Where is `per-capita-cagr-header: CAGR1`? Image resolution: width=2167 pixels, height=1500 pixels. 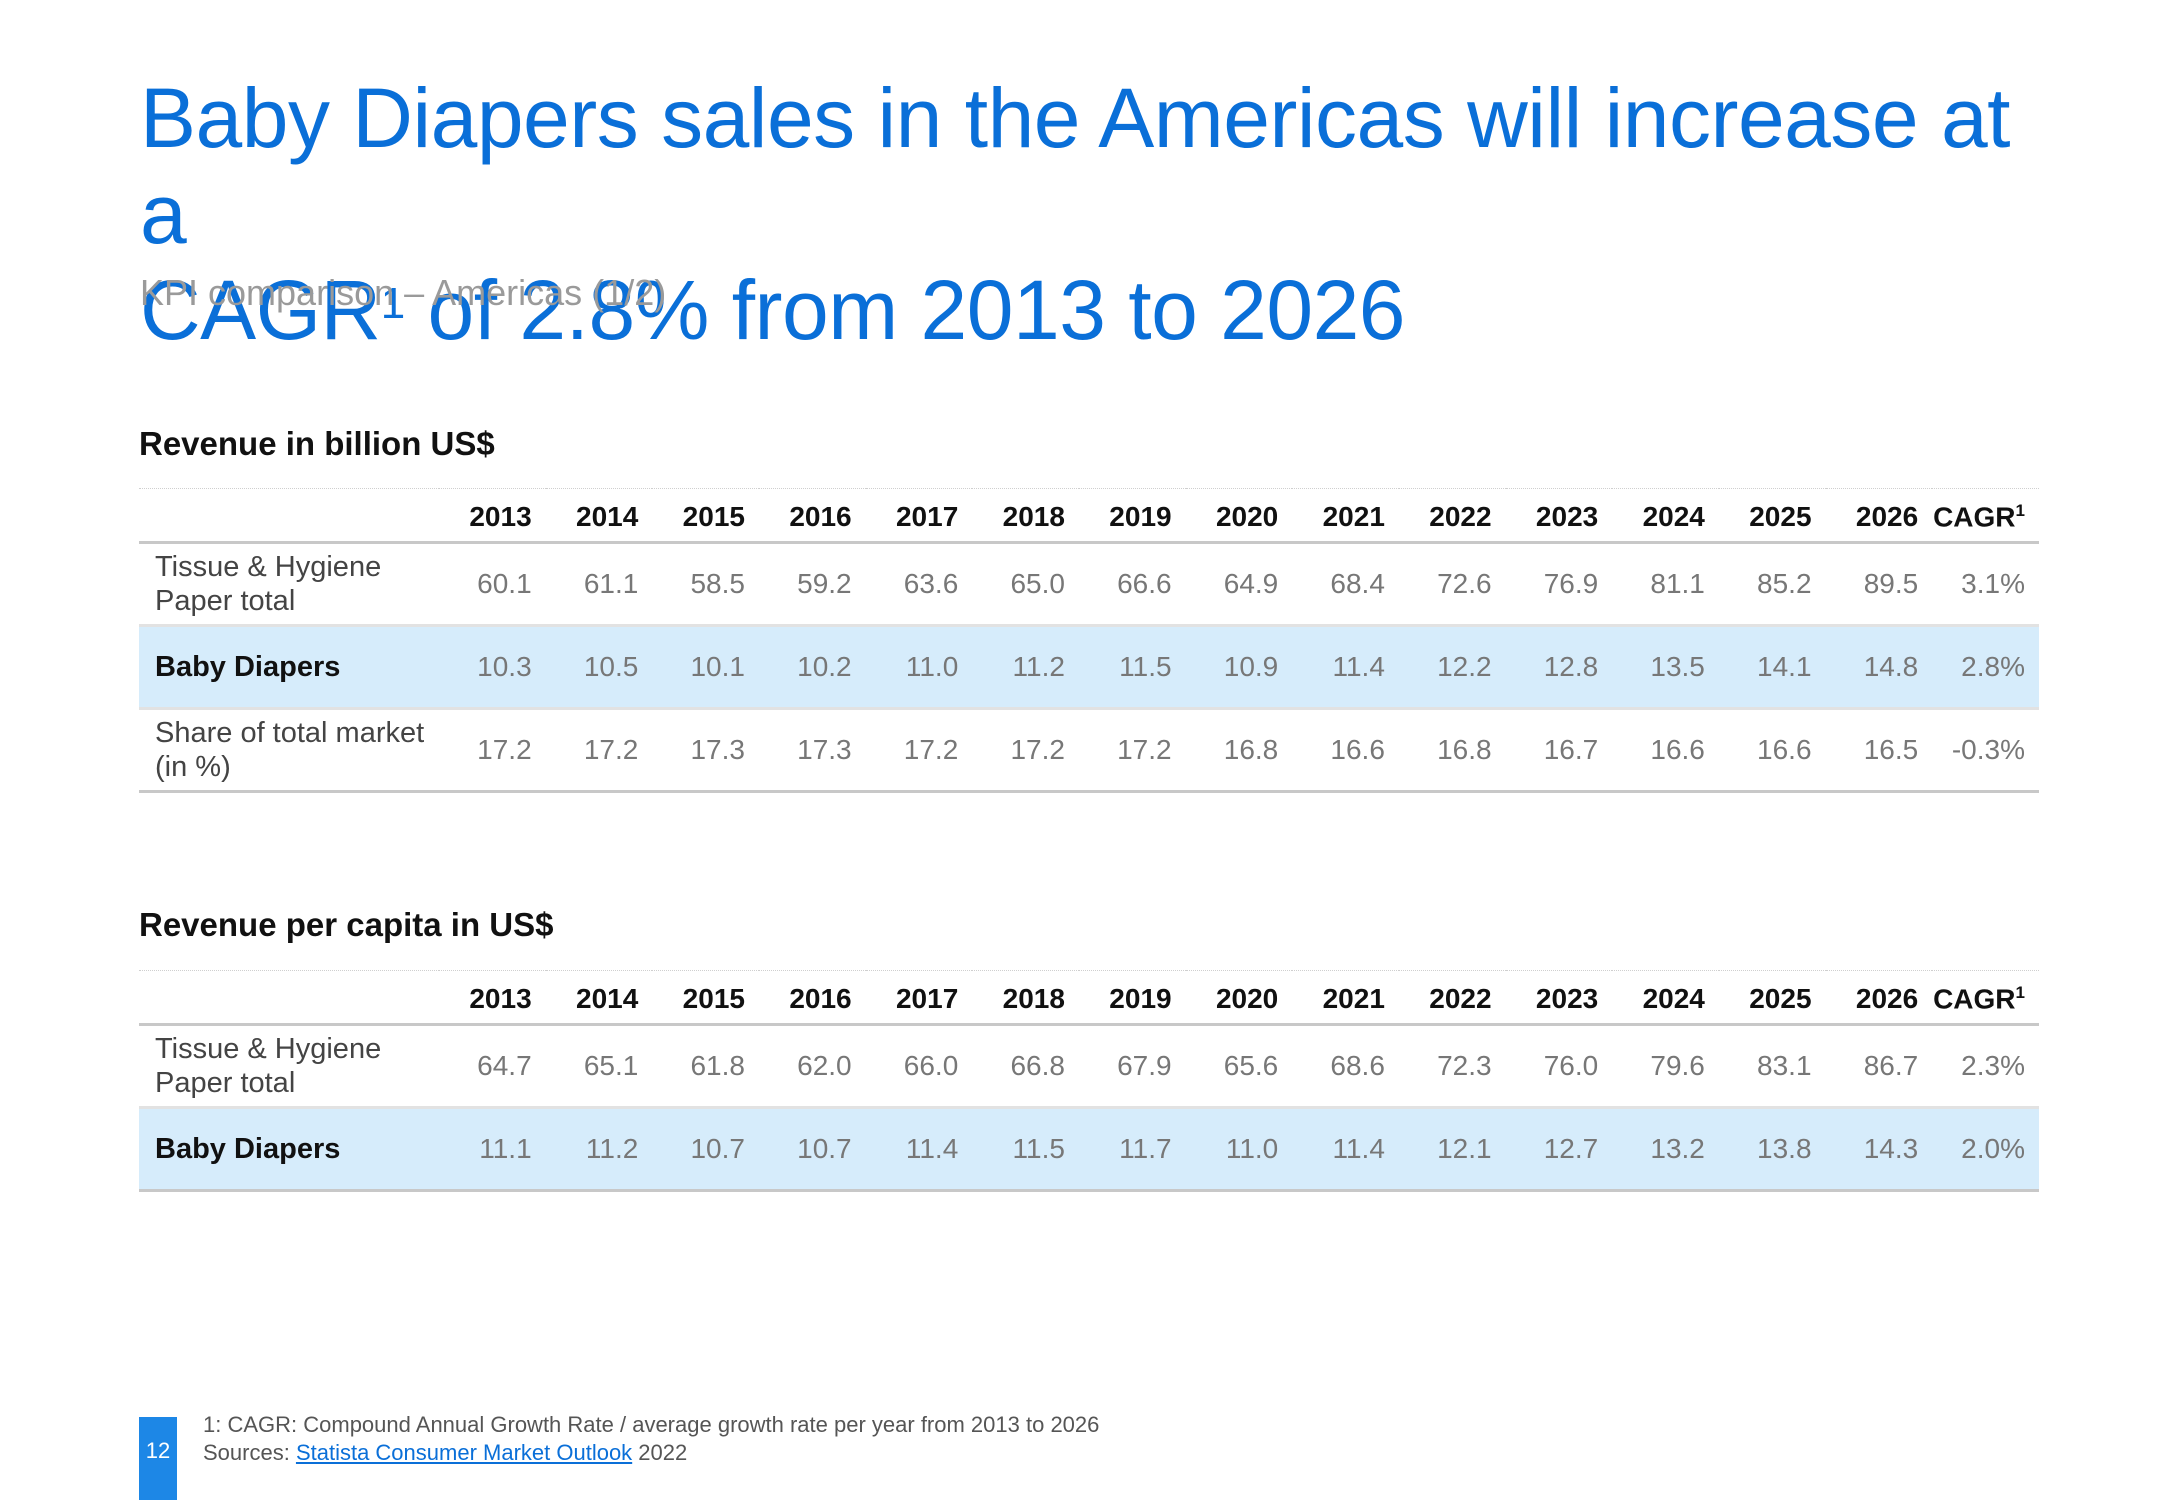
per-capita-cagr-header: CAGR1 is located at coordinates (1985, 998).